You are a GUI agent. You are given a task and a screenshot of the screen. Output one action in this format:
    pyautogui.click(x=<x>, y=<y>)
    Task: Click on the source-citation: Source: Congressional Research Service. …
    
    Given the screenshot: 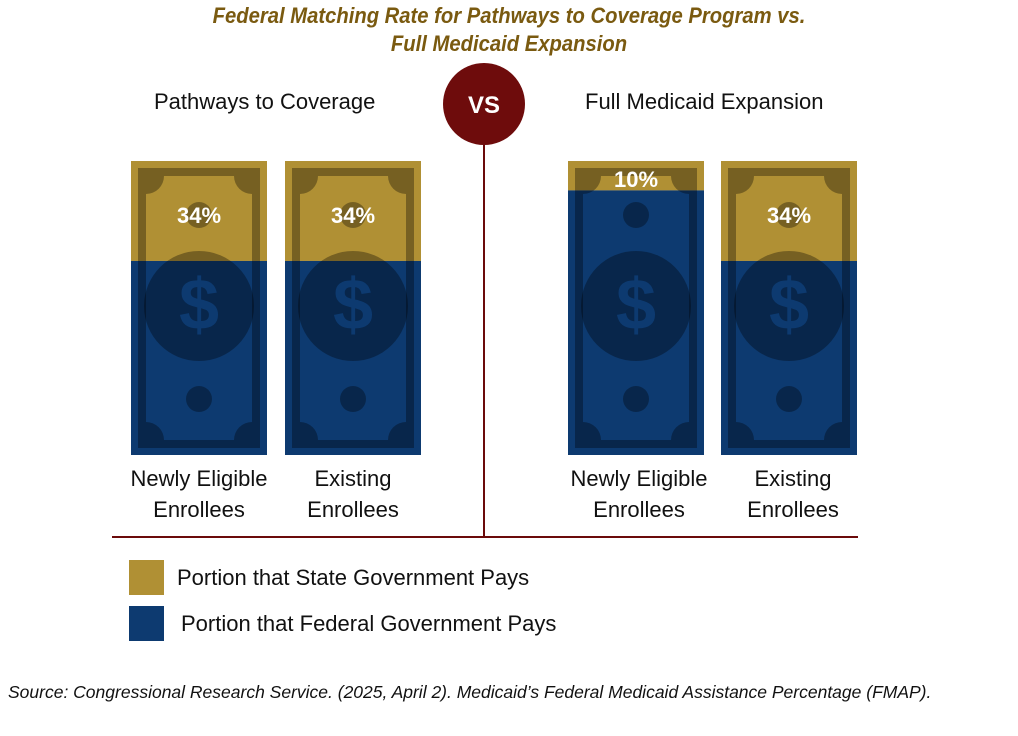 What is the action you would take?
    pyautogui.click(x=470, y=692)
    